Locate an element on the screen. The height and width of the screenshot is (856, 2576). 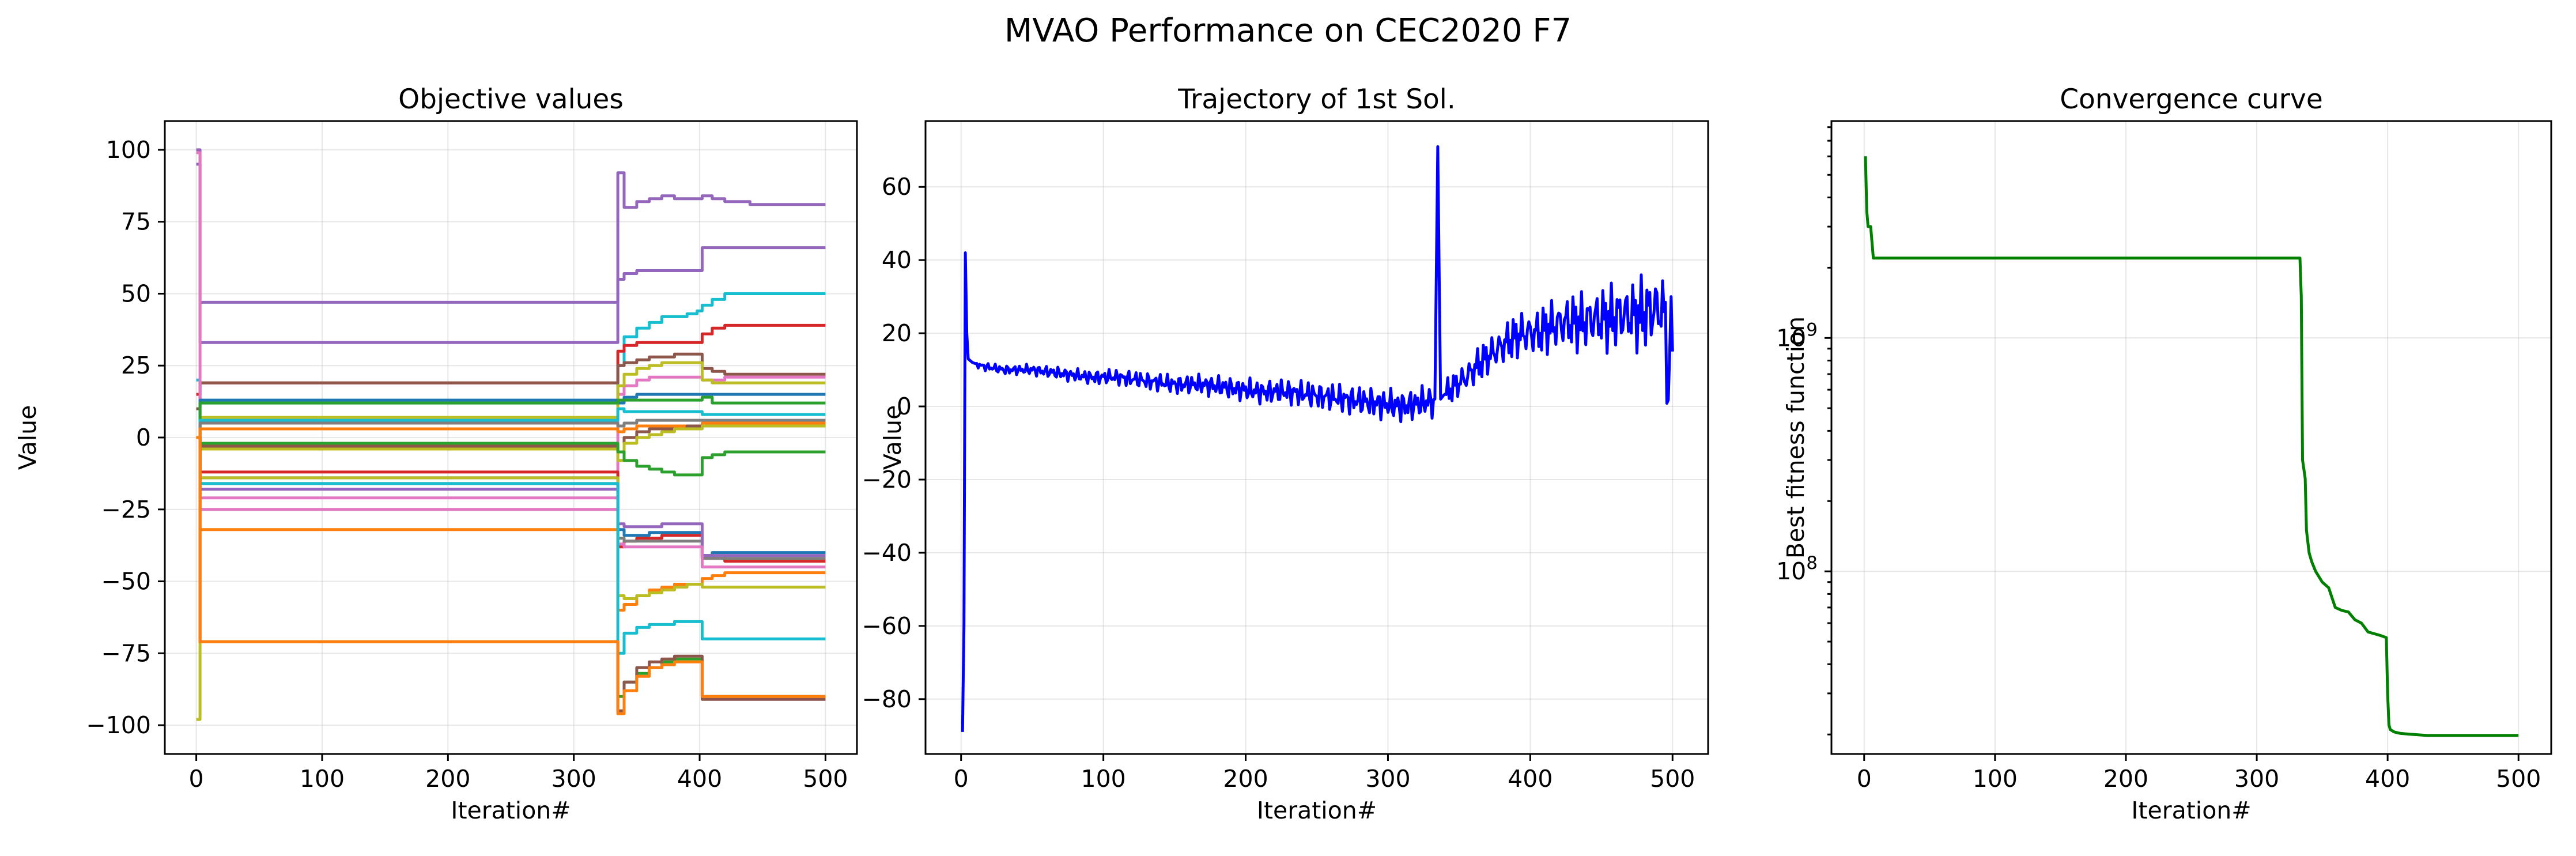
y-tick-label: −80 is located at coordinates (887, 699).